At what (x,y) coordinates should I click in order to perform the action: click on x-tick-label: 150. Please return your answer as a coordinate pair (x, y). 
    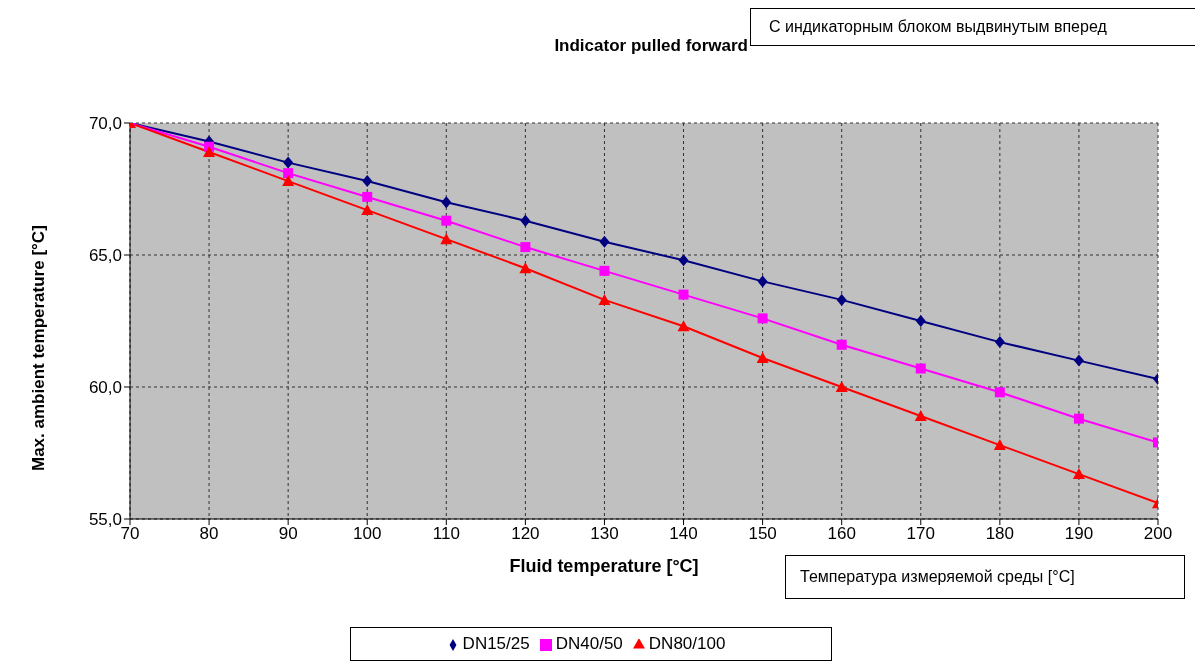
    Looking at the image, I should click on (762, 534).